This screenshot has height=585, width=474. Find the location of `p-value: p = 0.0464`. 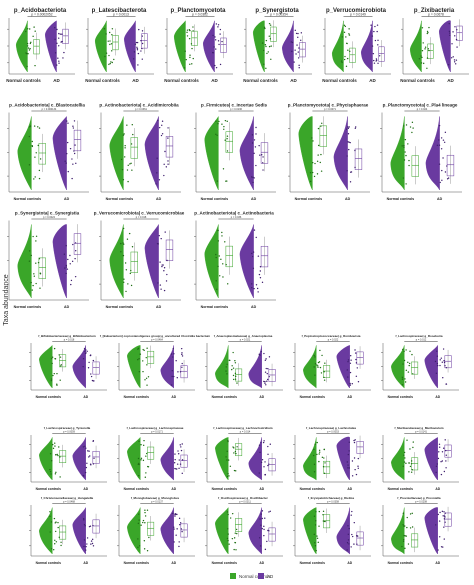

p-value: p = 0.0464 is located at coordinates (157, 340).